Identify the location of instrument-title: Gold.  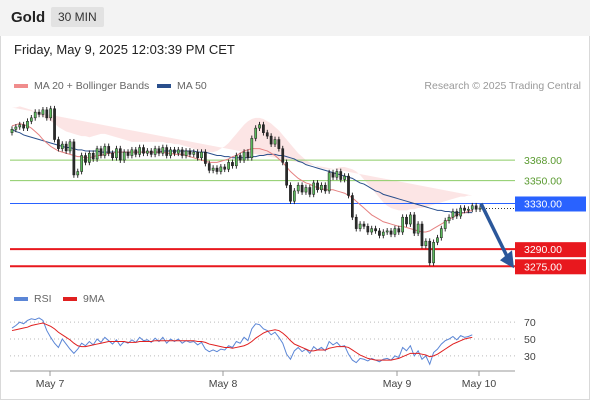
(28, 17).